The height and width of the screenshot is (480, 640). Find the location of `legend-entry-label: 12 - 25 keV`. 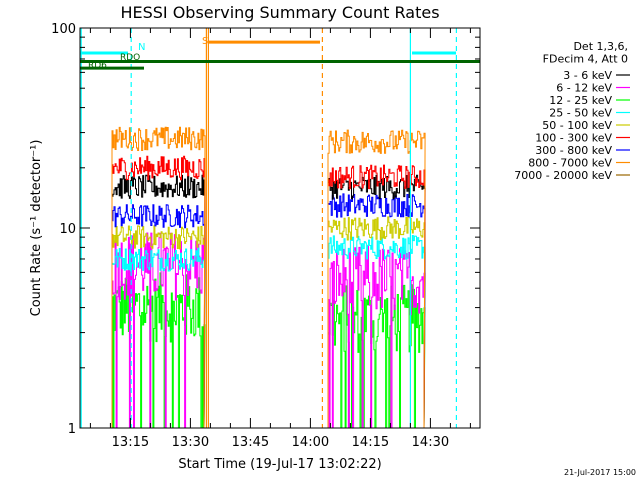

legend-entry-label: 12 - 25 keV is located at coordinates (580, 100).